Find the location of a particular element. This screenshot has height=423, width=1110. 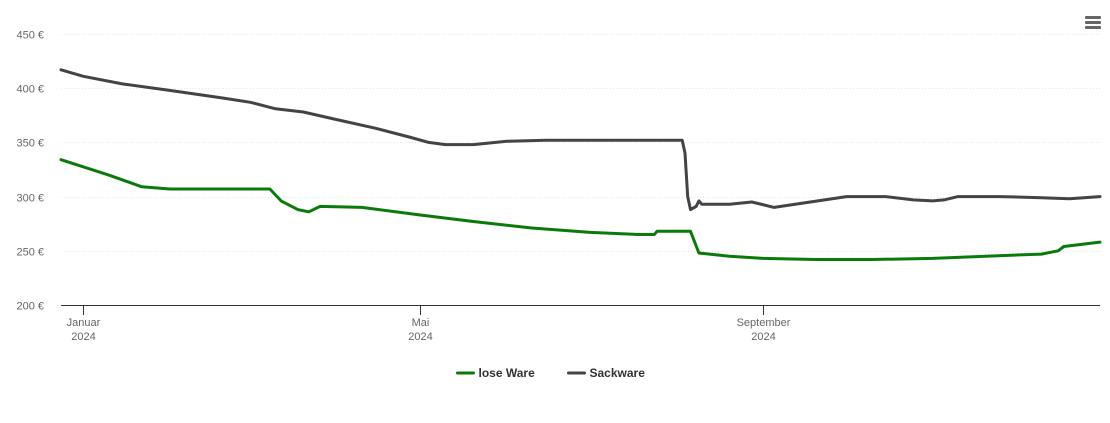

y-tick-label: 200 € is located at coordinates (30, 307).